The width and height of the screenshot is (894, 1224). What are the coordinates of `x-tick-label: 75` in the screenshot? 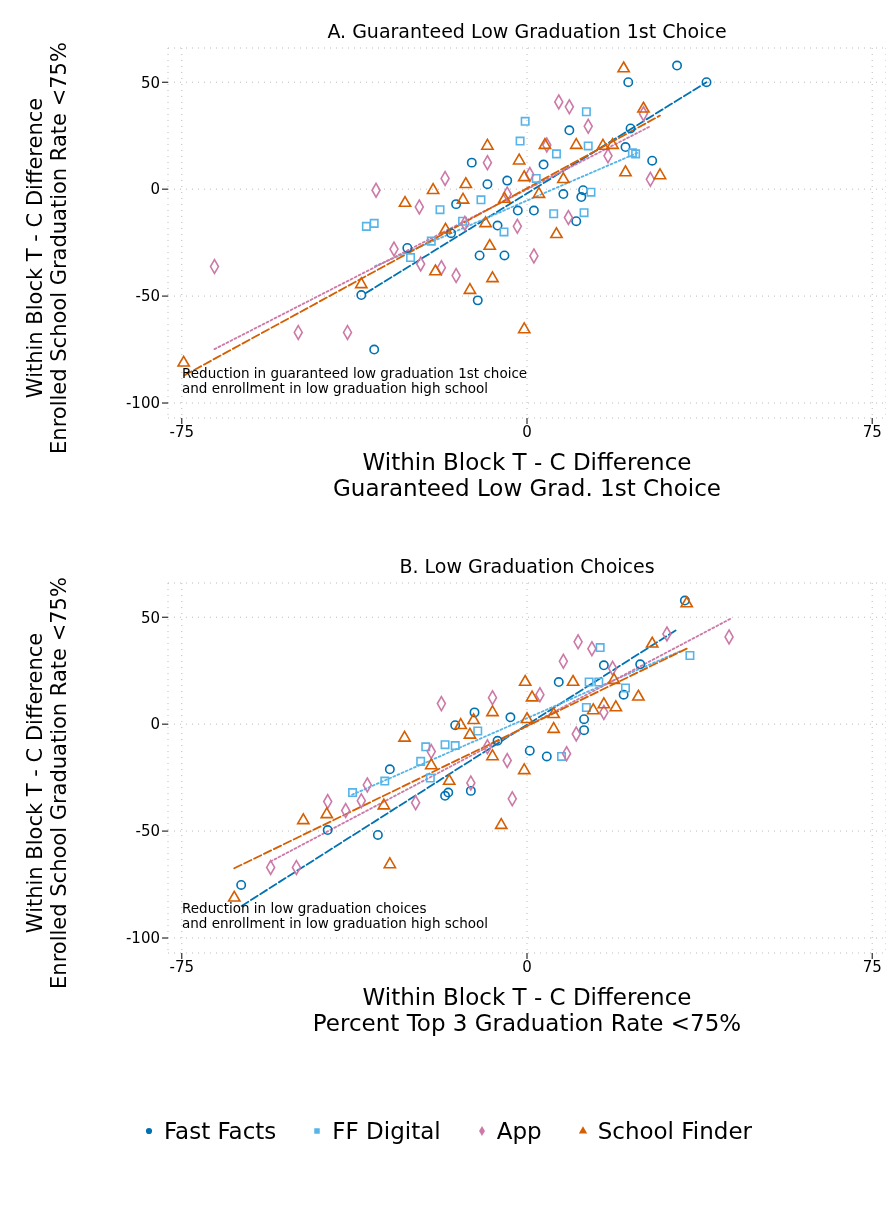 It's located at (872, 431).